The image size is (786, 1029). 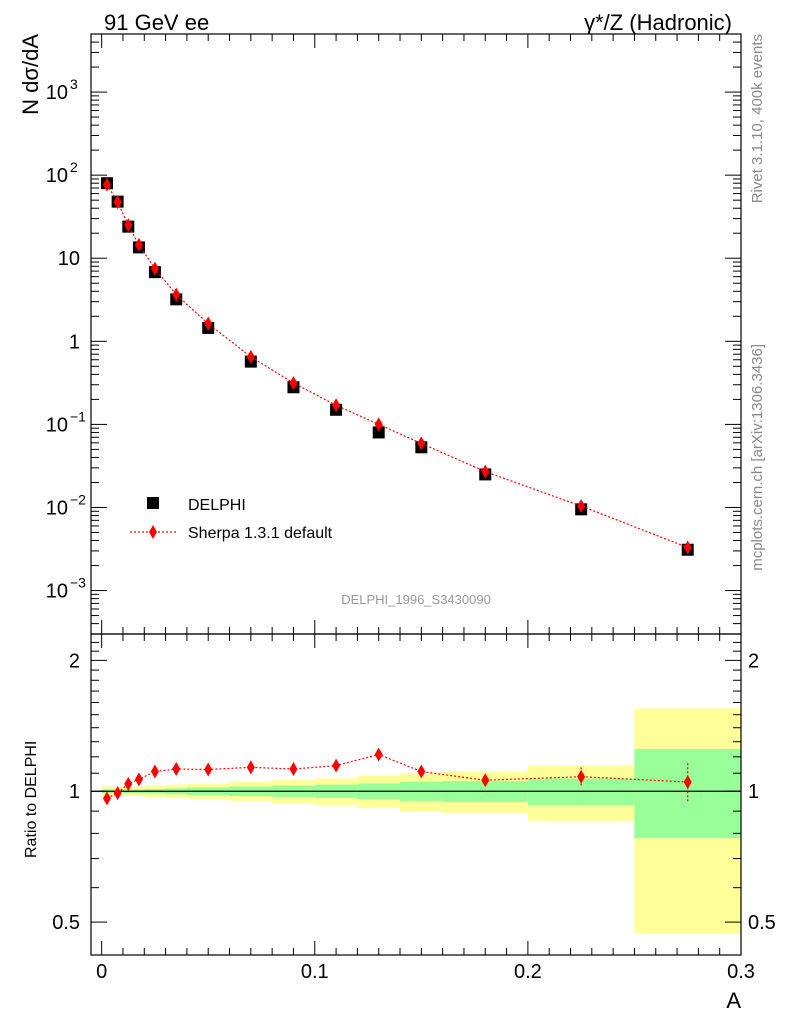 What do you see at coordinates (74, 661) in the screenshot?
I see `ratio-y-tick-label: 2` at bounding box center [74, 661].